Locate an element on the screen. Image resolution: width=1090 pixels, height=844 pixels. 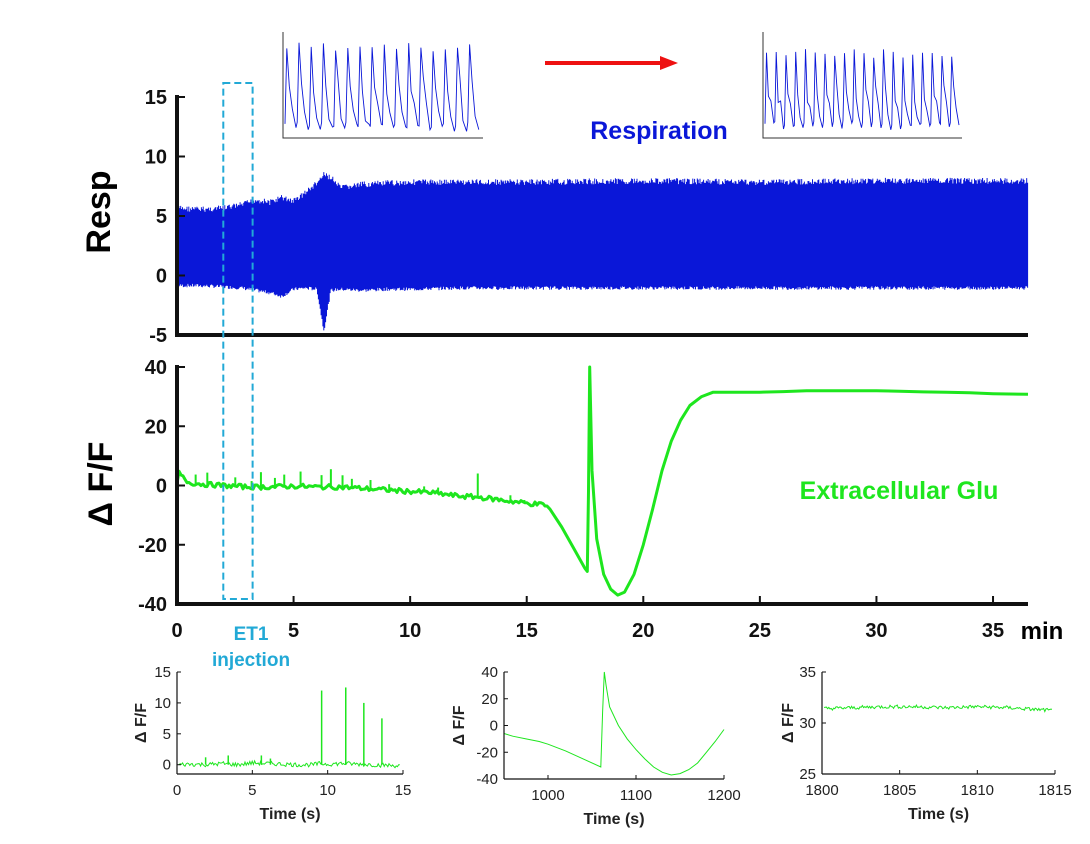
inset-ytick-label: -20 is located at coordinates (487, 752).